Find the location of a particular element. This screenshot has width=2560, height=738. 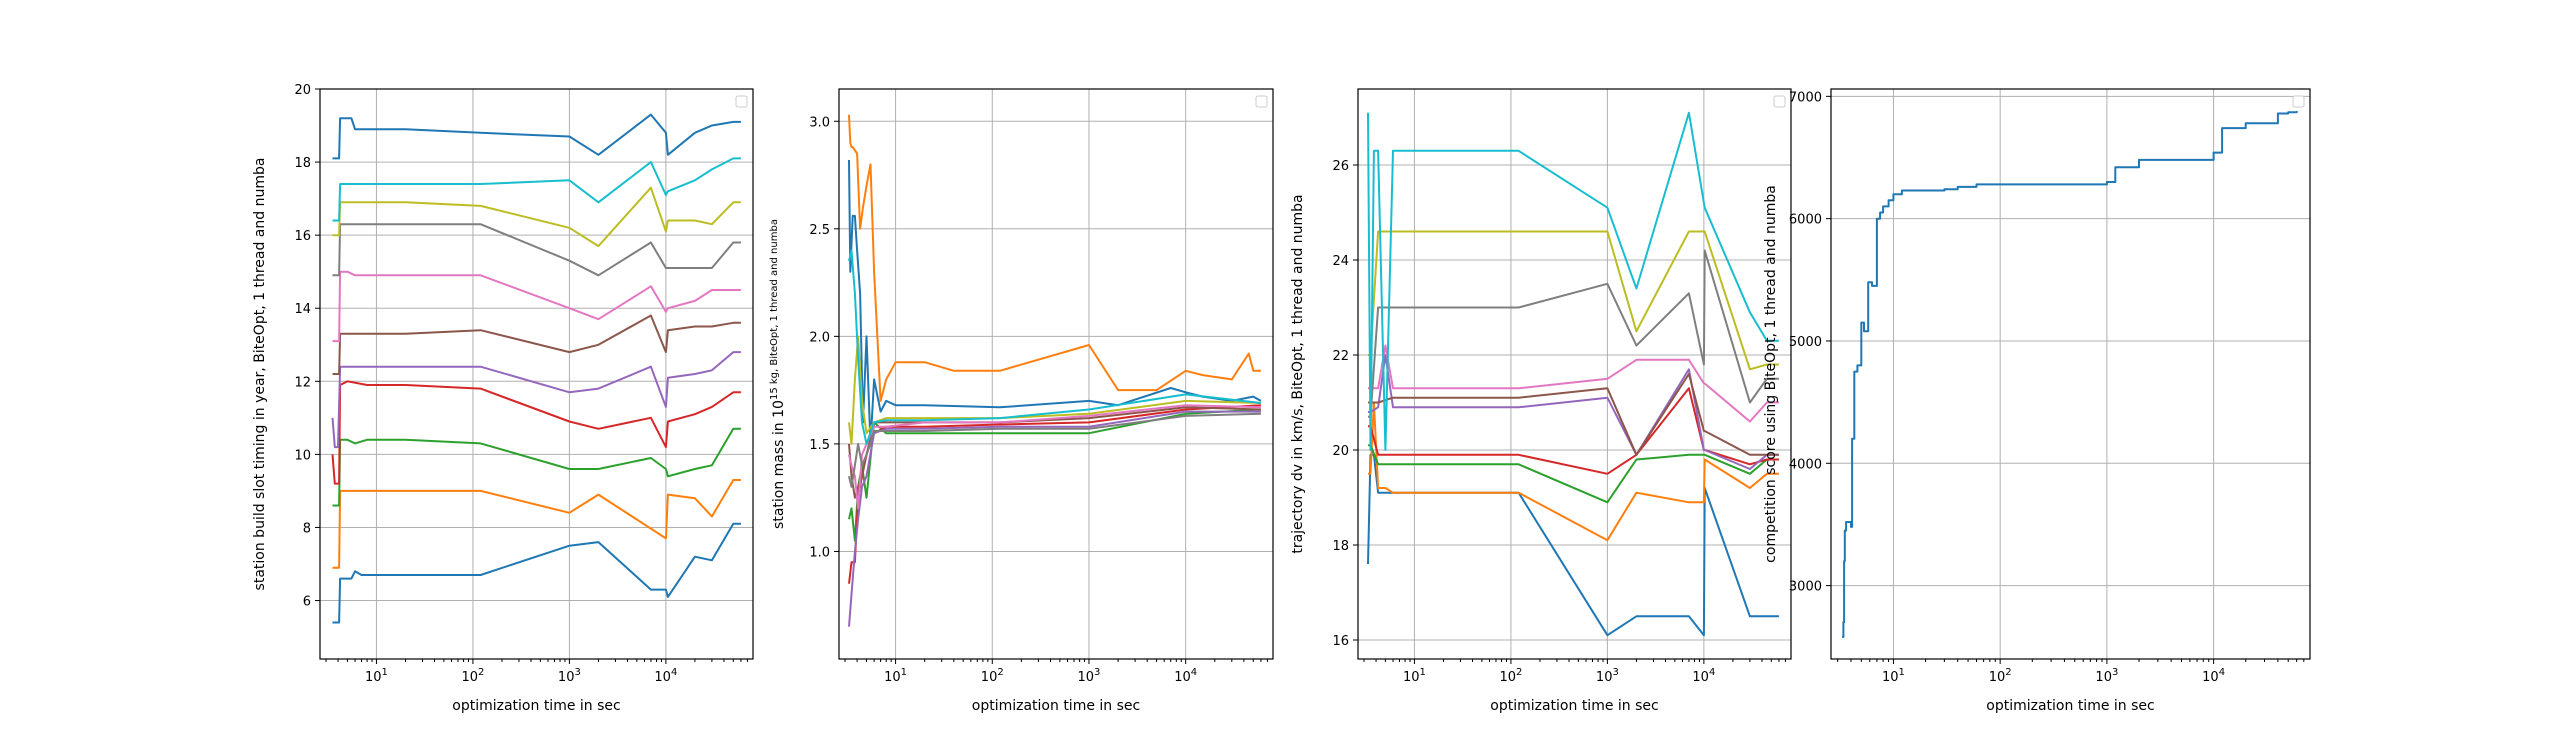

y-tick-label: 22 is located at coordinates (1340, 356).